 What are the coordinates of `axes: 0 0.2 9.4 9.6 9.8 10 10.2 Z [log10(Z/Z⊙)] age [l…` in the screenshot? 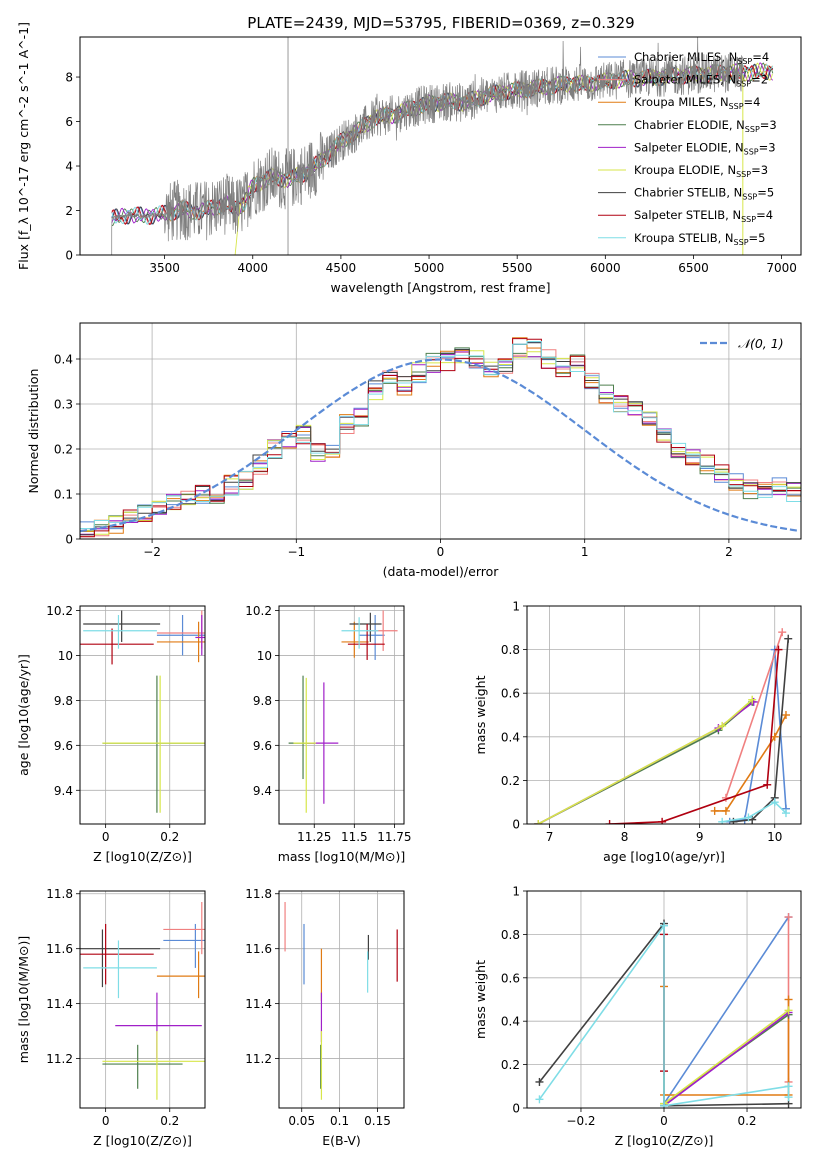 It's located at (104, 734).